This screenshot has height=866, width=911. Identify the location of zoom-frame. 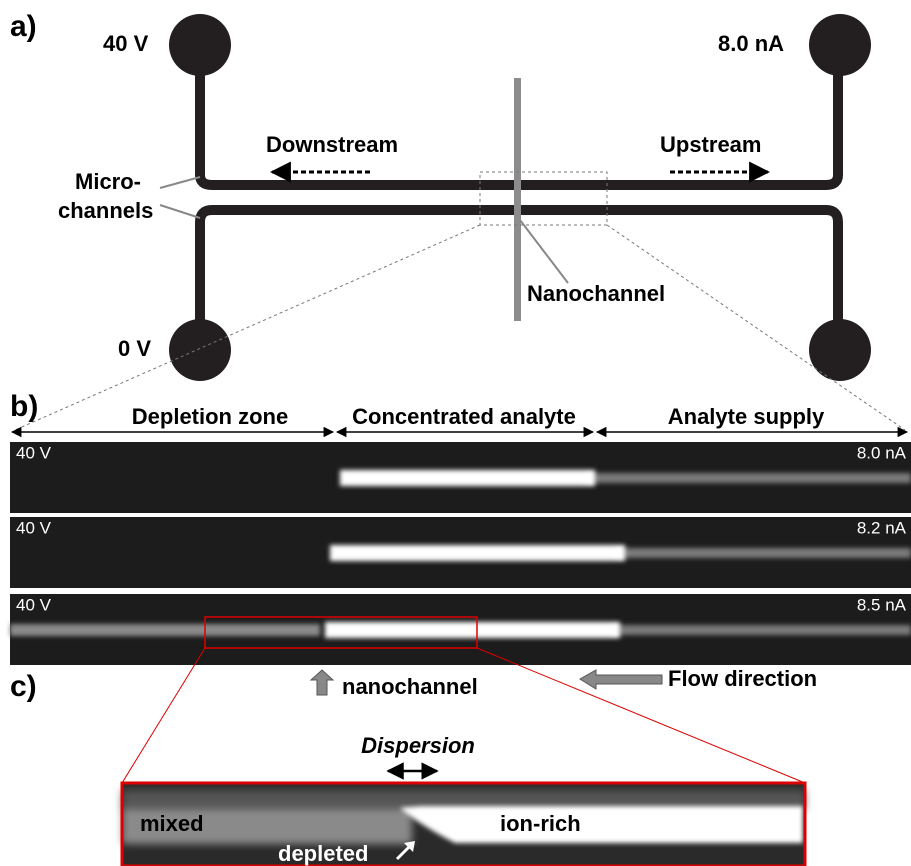
(463, 823).